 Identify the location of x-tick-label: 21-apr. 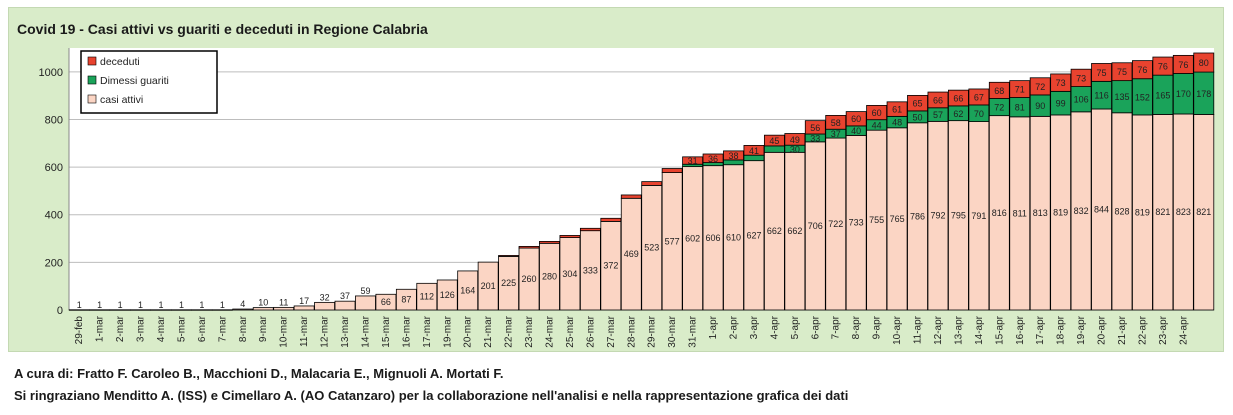
(1122, 330).